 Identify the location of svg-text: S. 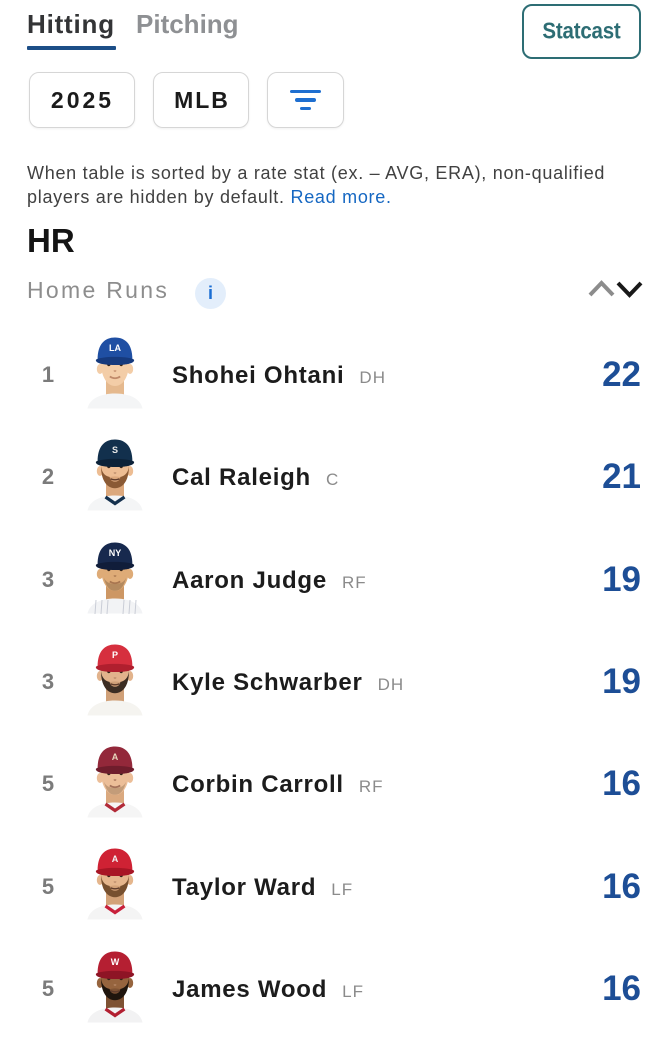
(115, 450).